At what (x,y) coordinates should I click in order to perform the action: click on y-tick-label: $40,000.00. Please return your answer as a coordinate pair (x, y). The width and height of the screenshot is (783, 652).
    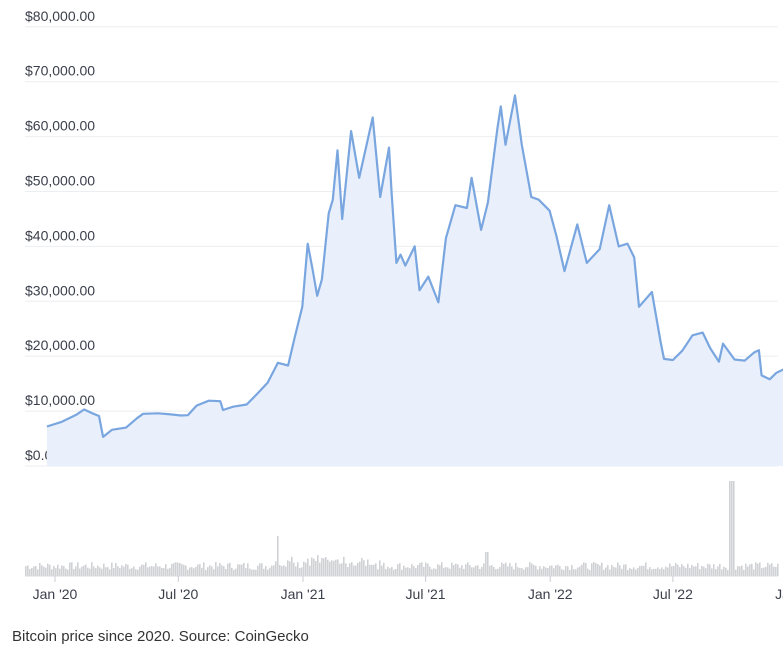
    Looking at the image, I should click on (60, 235).